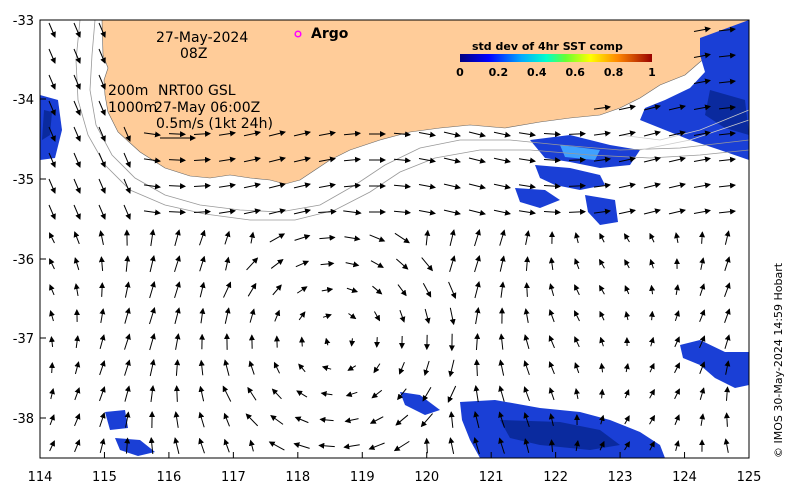 This screenshot has height=492, width=791. What do you see at coordinates (556, 58) in the screenshot?
I see `colorbar` at bounding box center [556, 58].